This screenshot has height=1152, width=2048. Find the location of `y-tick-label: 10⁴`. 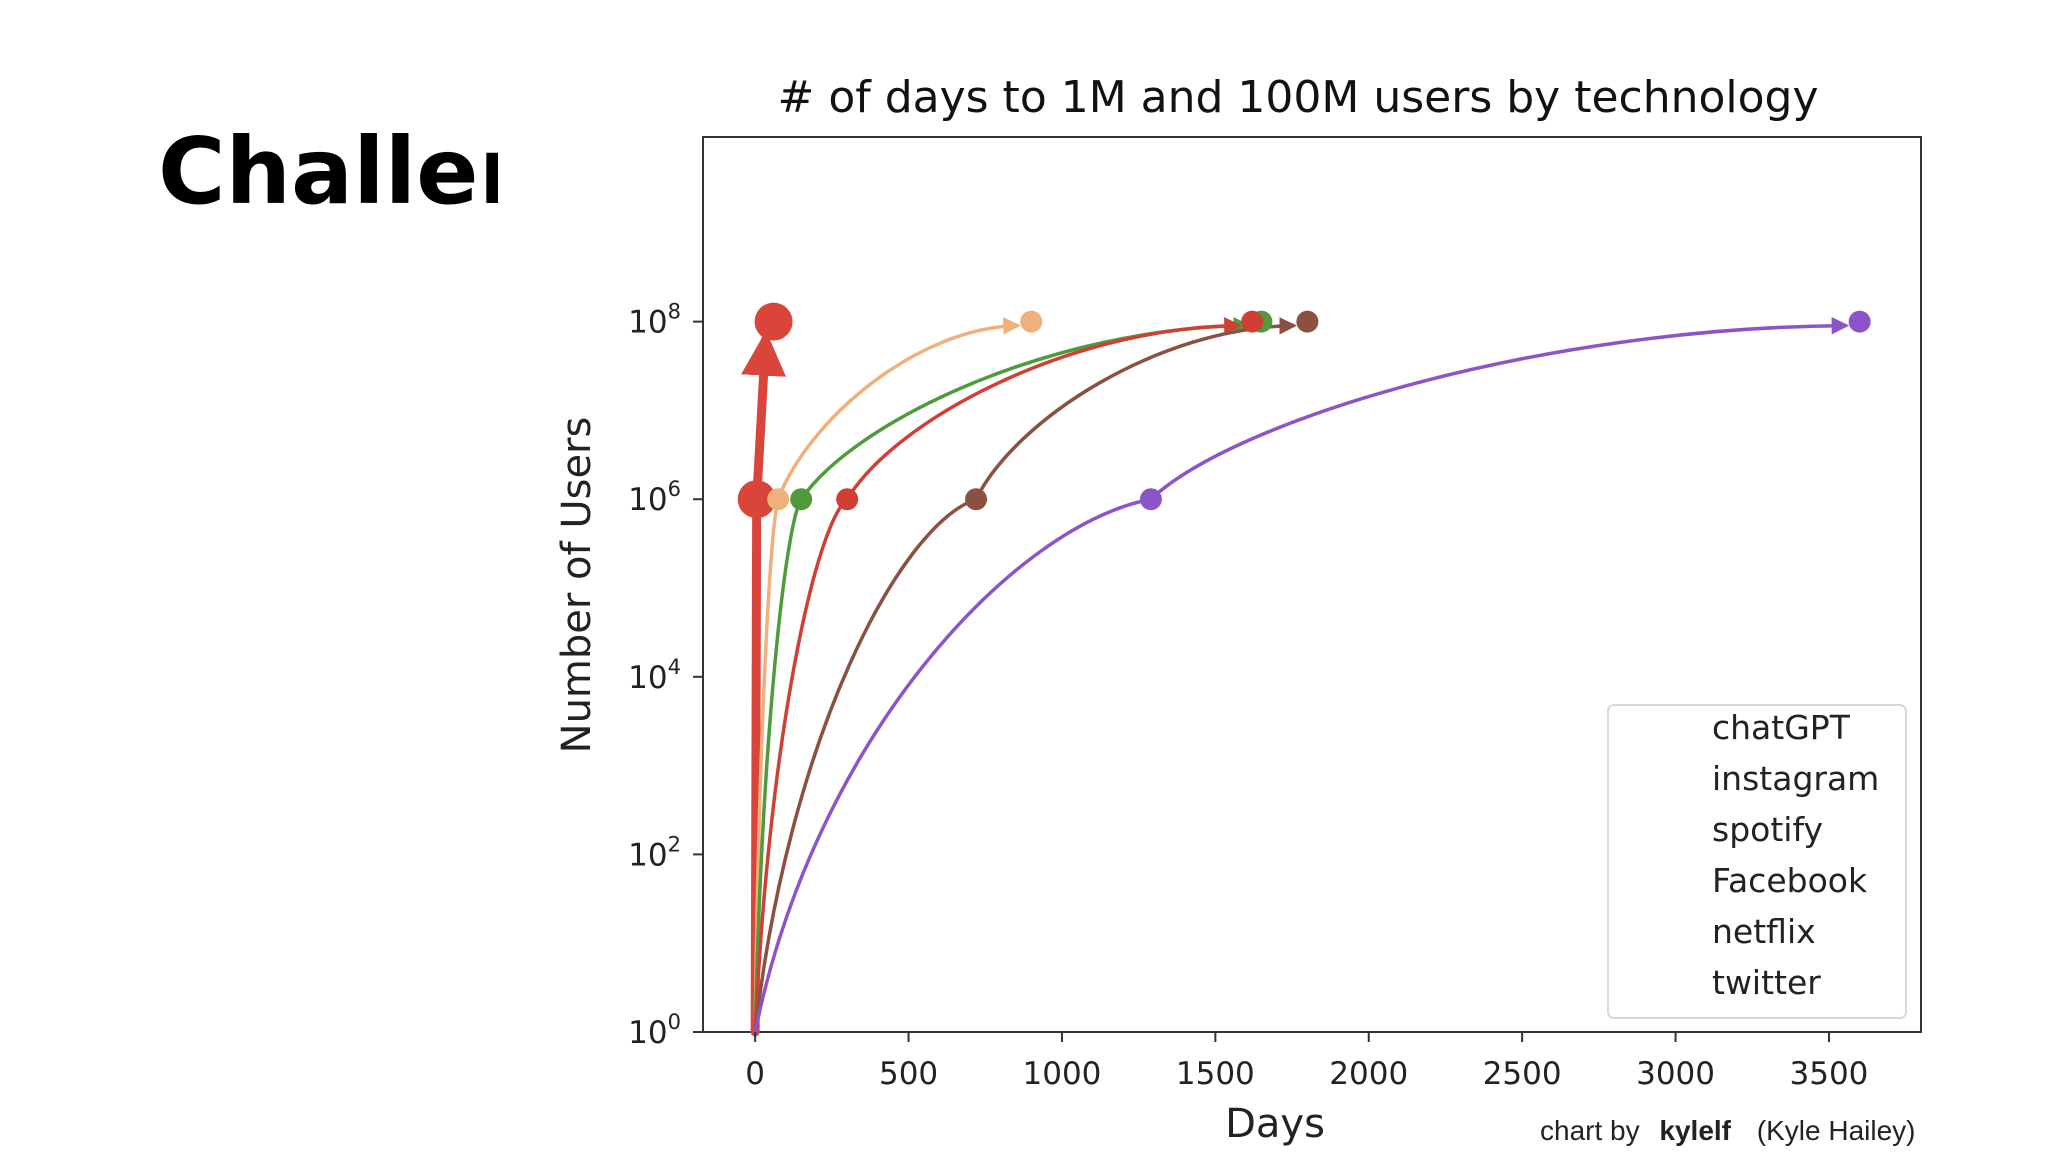

y-tick-label: 10⁴ is located at coordinates (654, 675).